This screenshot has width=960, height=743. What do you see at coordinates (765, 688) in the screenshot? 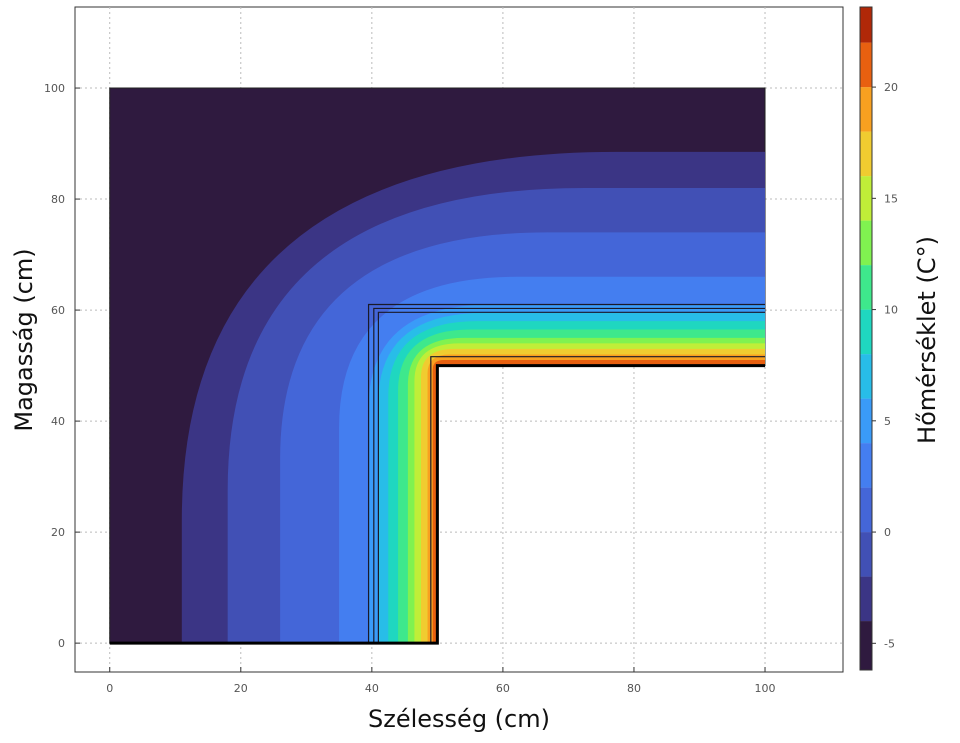
I see `x-tick-label: 100` at bounding box center [765, 688].